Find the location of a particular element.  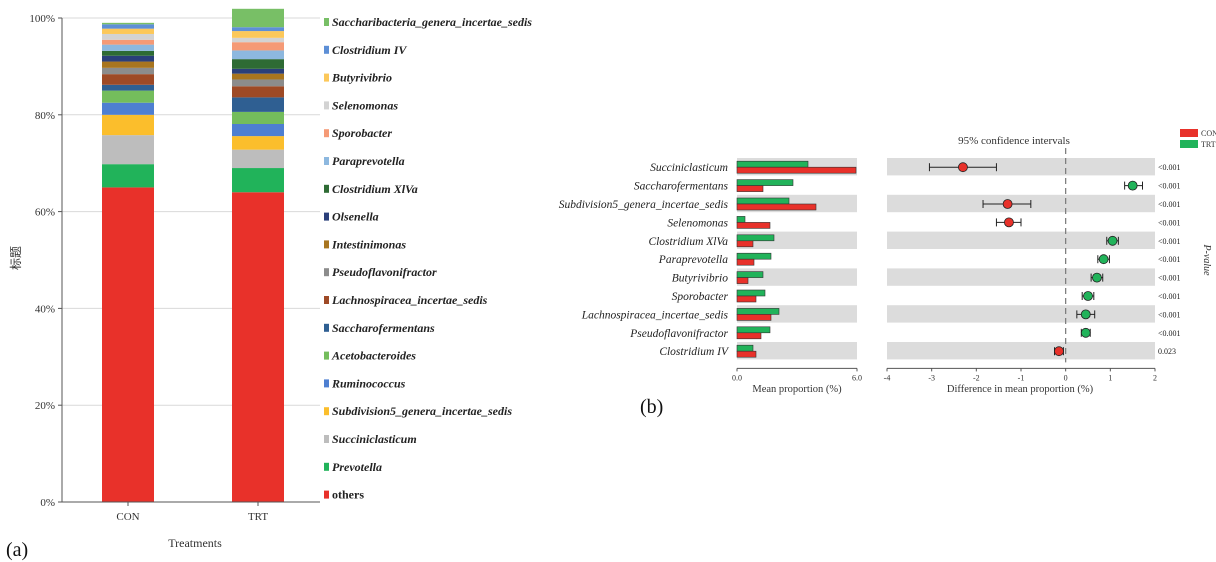

left-x-axis-label: Mean proportion (%) is located at coordinates (797, 389).